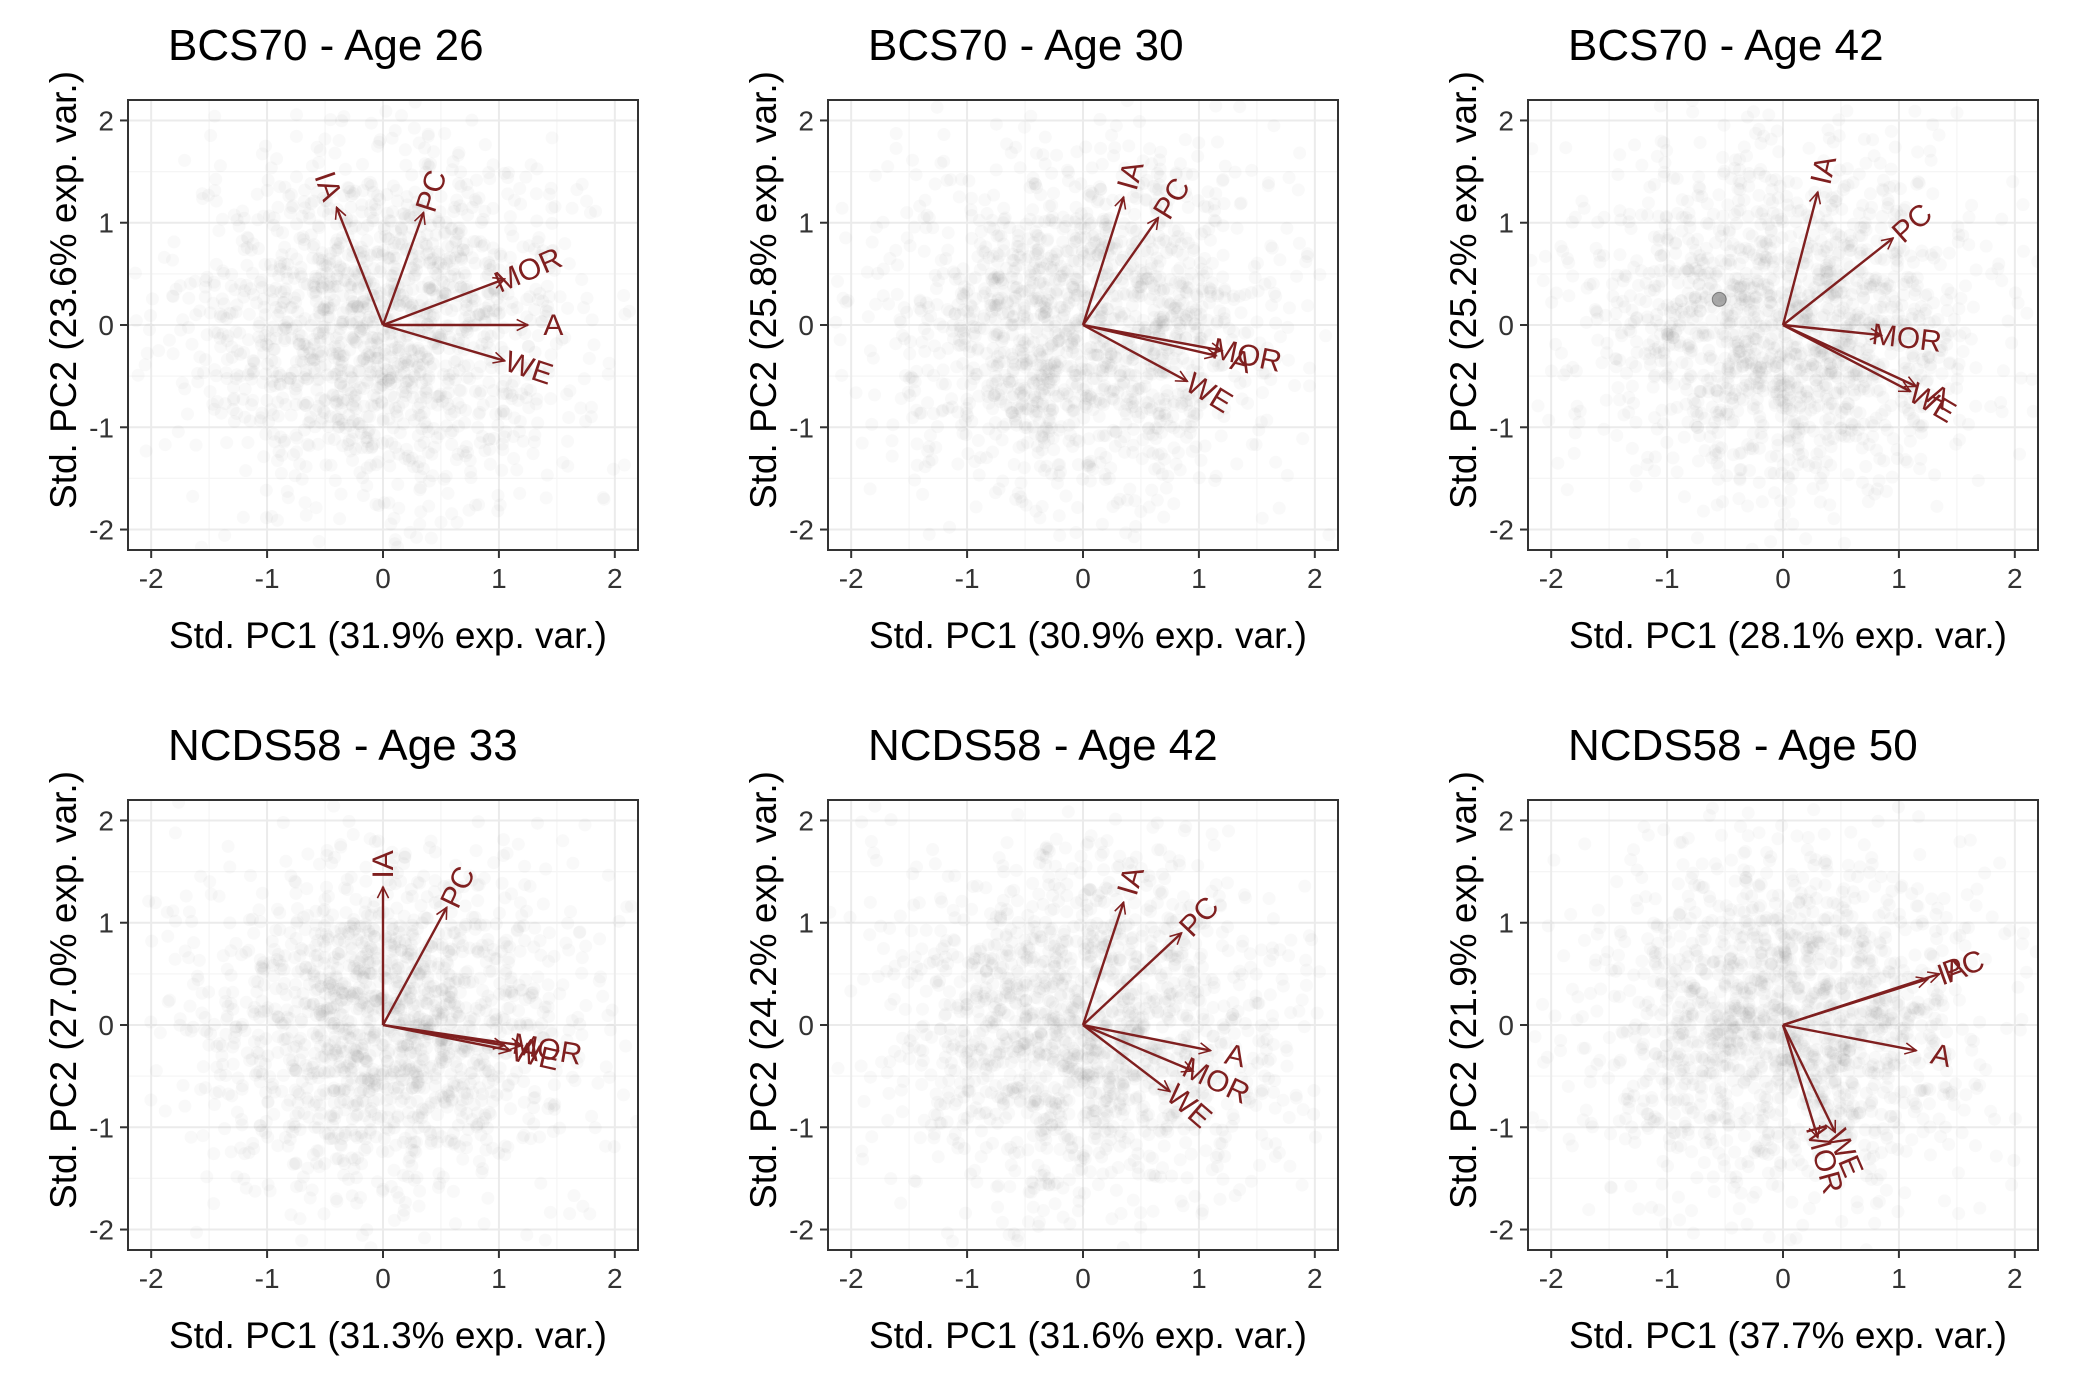  I want to click on y-tick-label: -2, so click(801, 530).